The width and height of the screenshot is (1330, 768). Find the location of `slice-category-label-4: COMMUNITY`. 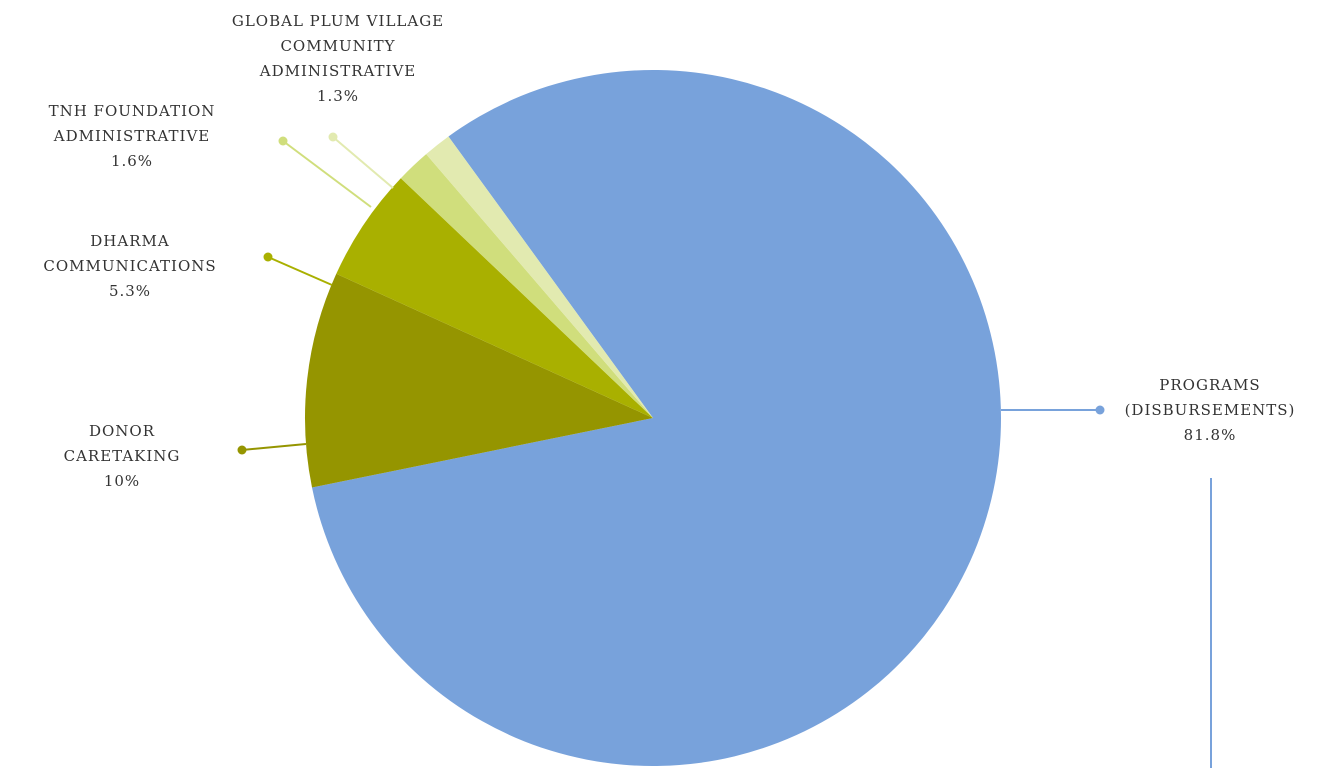

slice-category-label-4: COMMUNITY is located at coordinates (337, 46).